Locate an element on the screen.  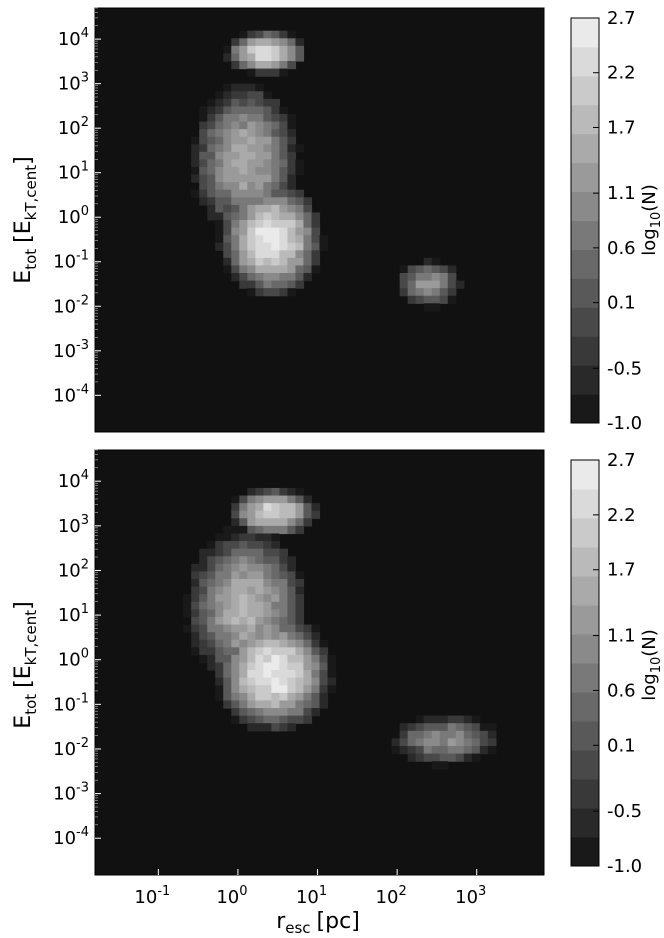
colorbar-tick-label: 1.7 is located at coordinates (621, 127).